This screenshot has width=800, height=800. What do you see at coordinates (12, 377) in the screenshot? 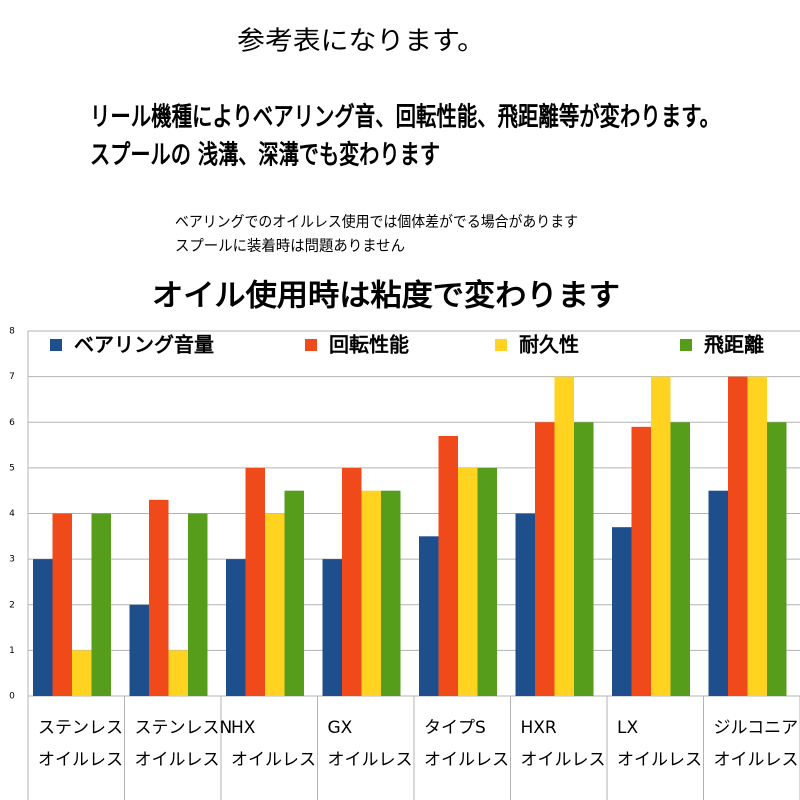
I see `y-tick-label: 7` at bounding box center [12, 377].